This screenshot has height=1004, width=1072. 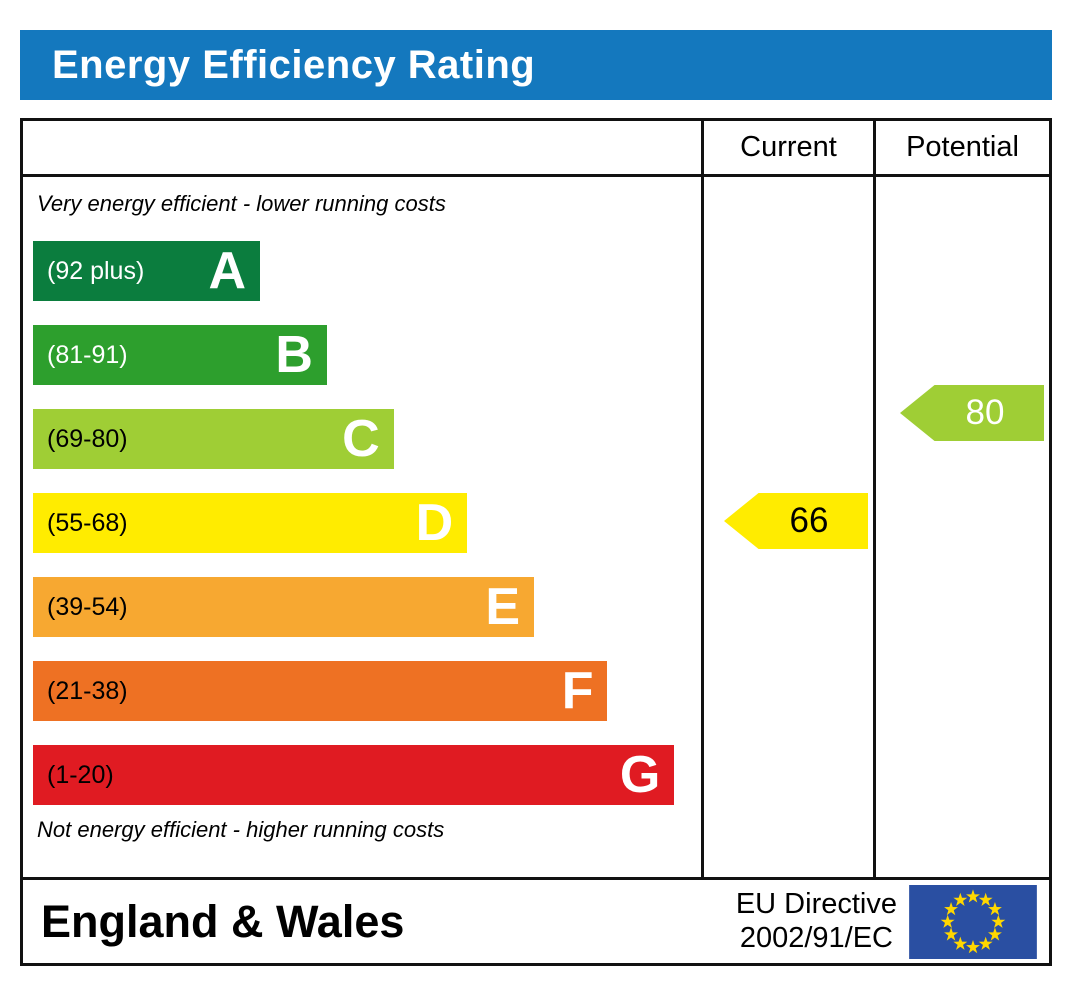 What do you see at coordinates (816, 937) in the screenshot?
I see `eu-directive-line2: 2002/91/EC` at bounding box center [816, 937].